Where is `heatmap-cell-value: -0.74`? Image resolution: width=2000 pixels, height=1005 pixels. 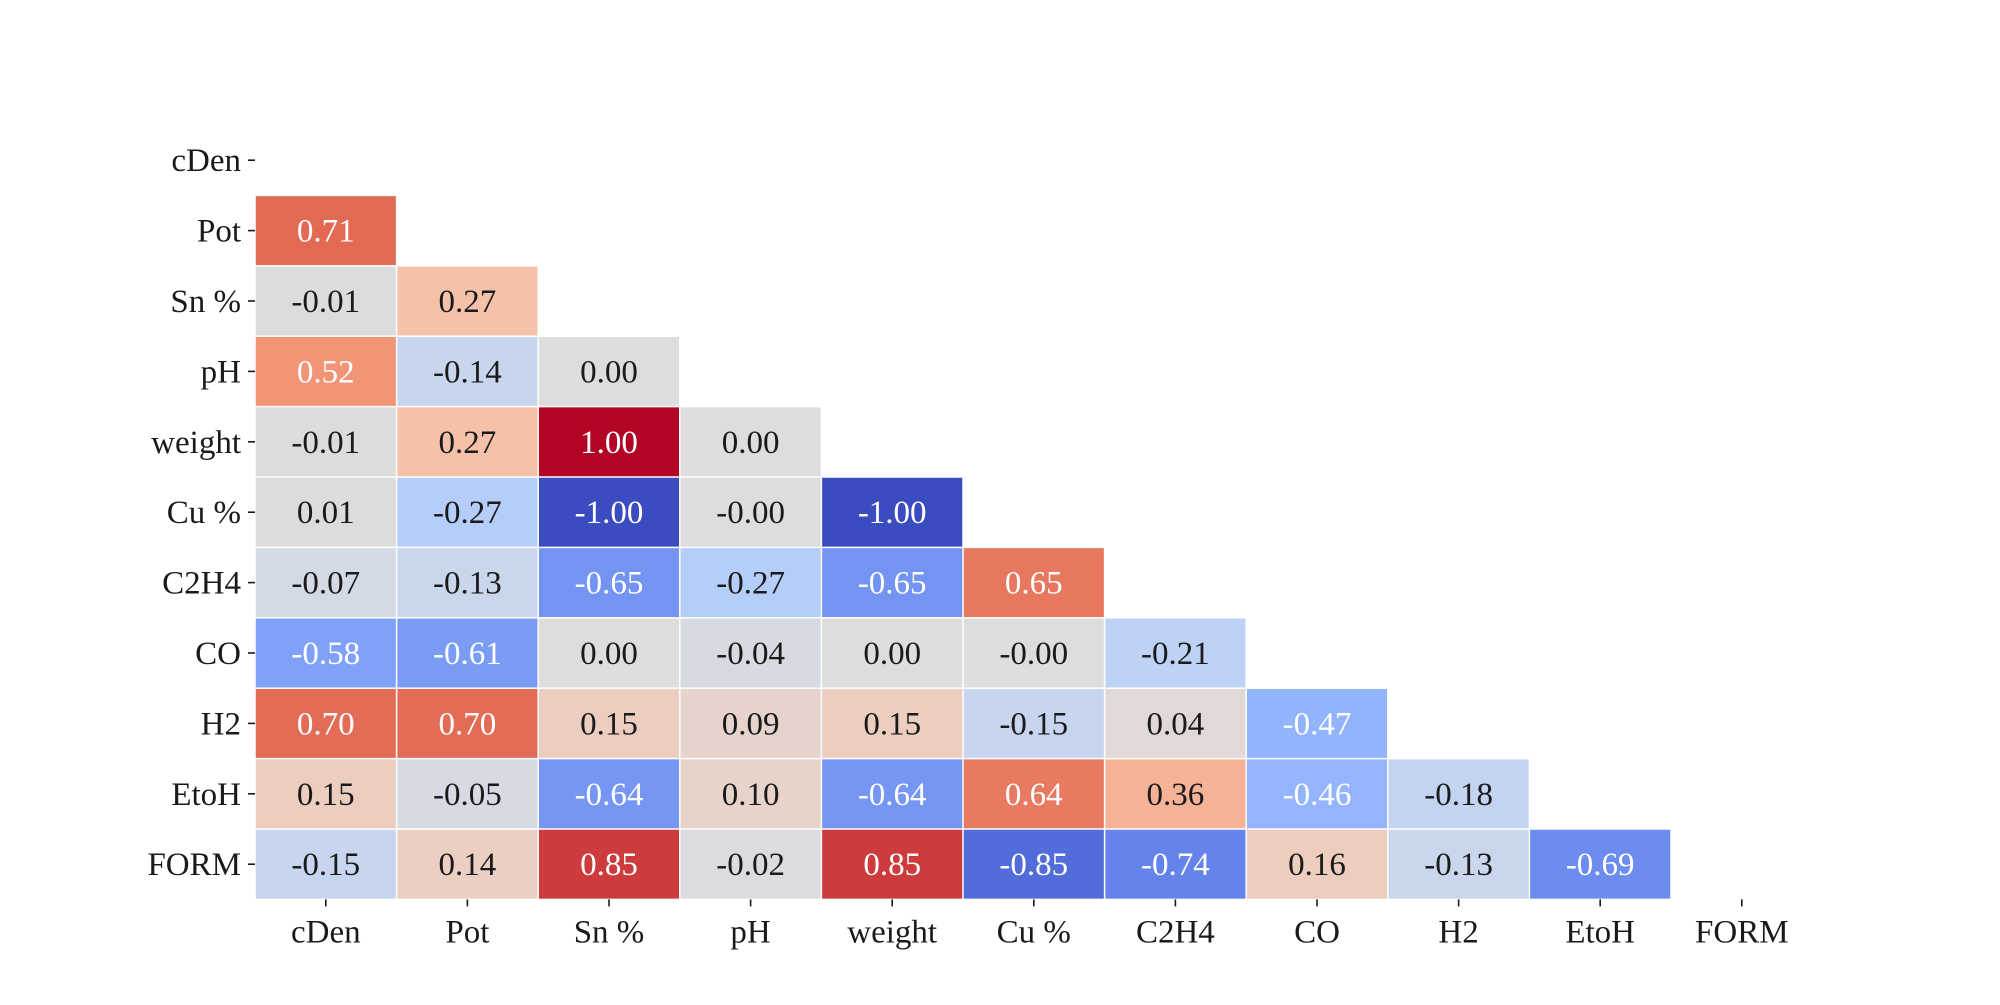 heatmap-cell-value: -0.74 is located at coordinates (1175, 865).